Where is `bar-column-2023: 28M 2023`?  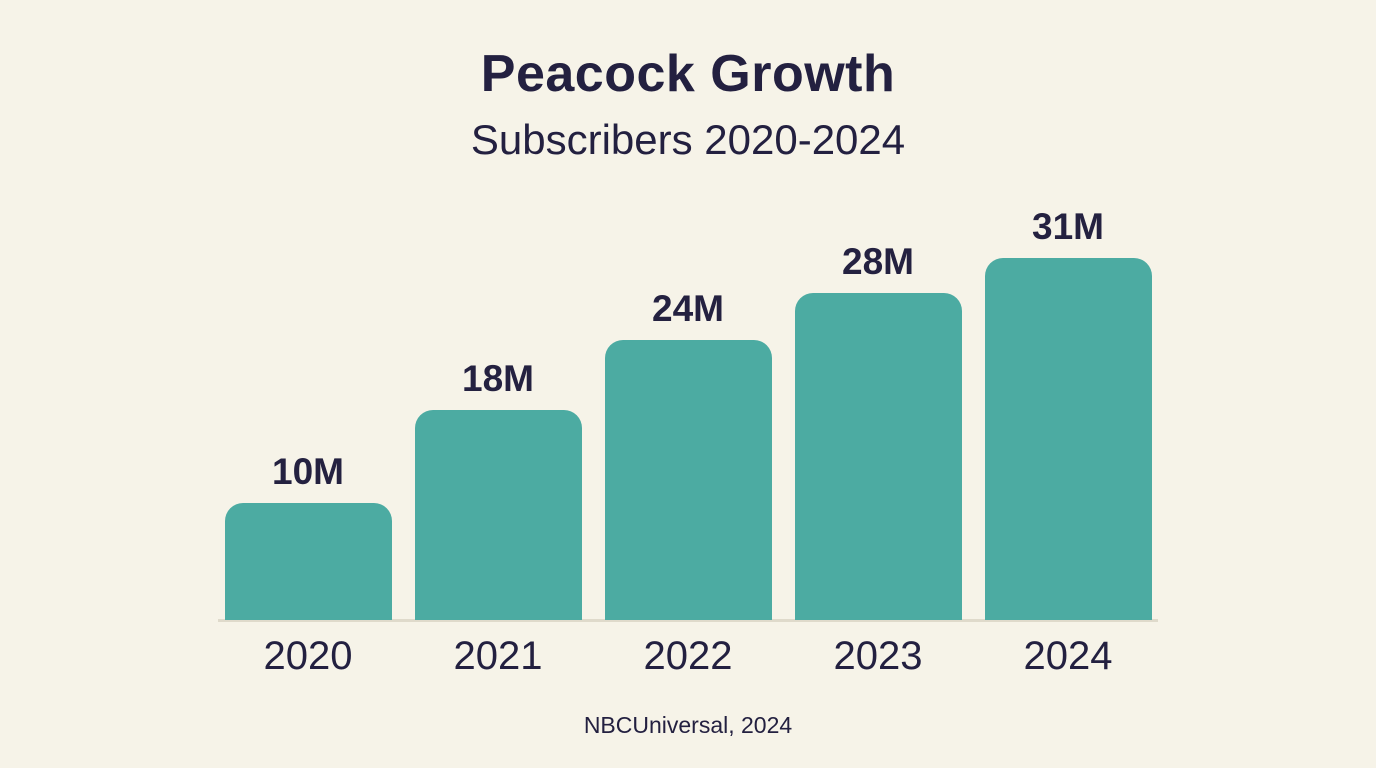
bar-column-2023: 28M 2023 is located at coordinates (878, 458).